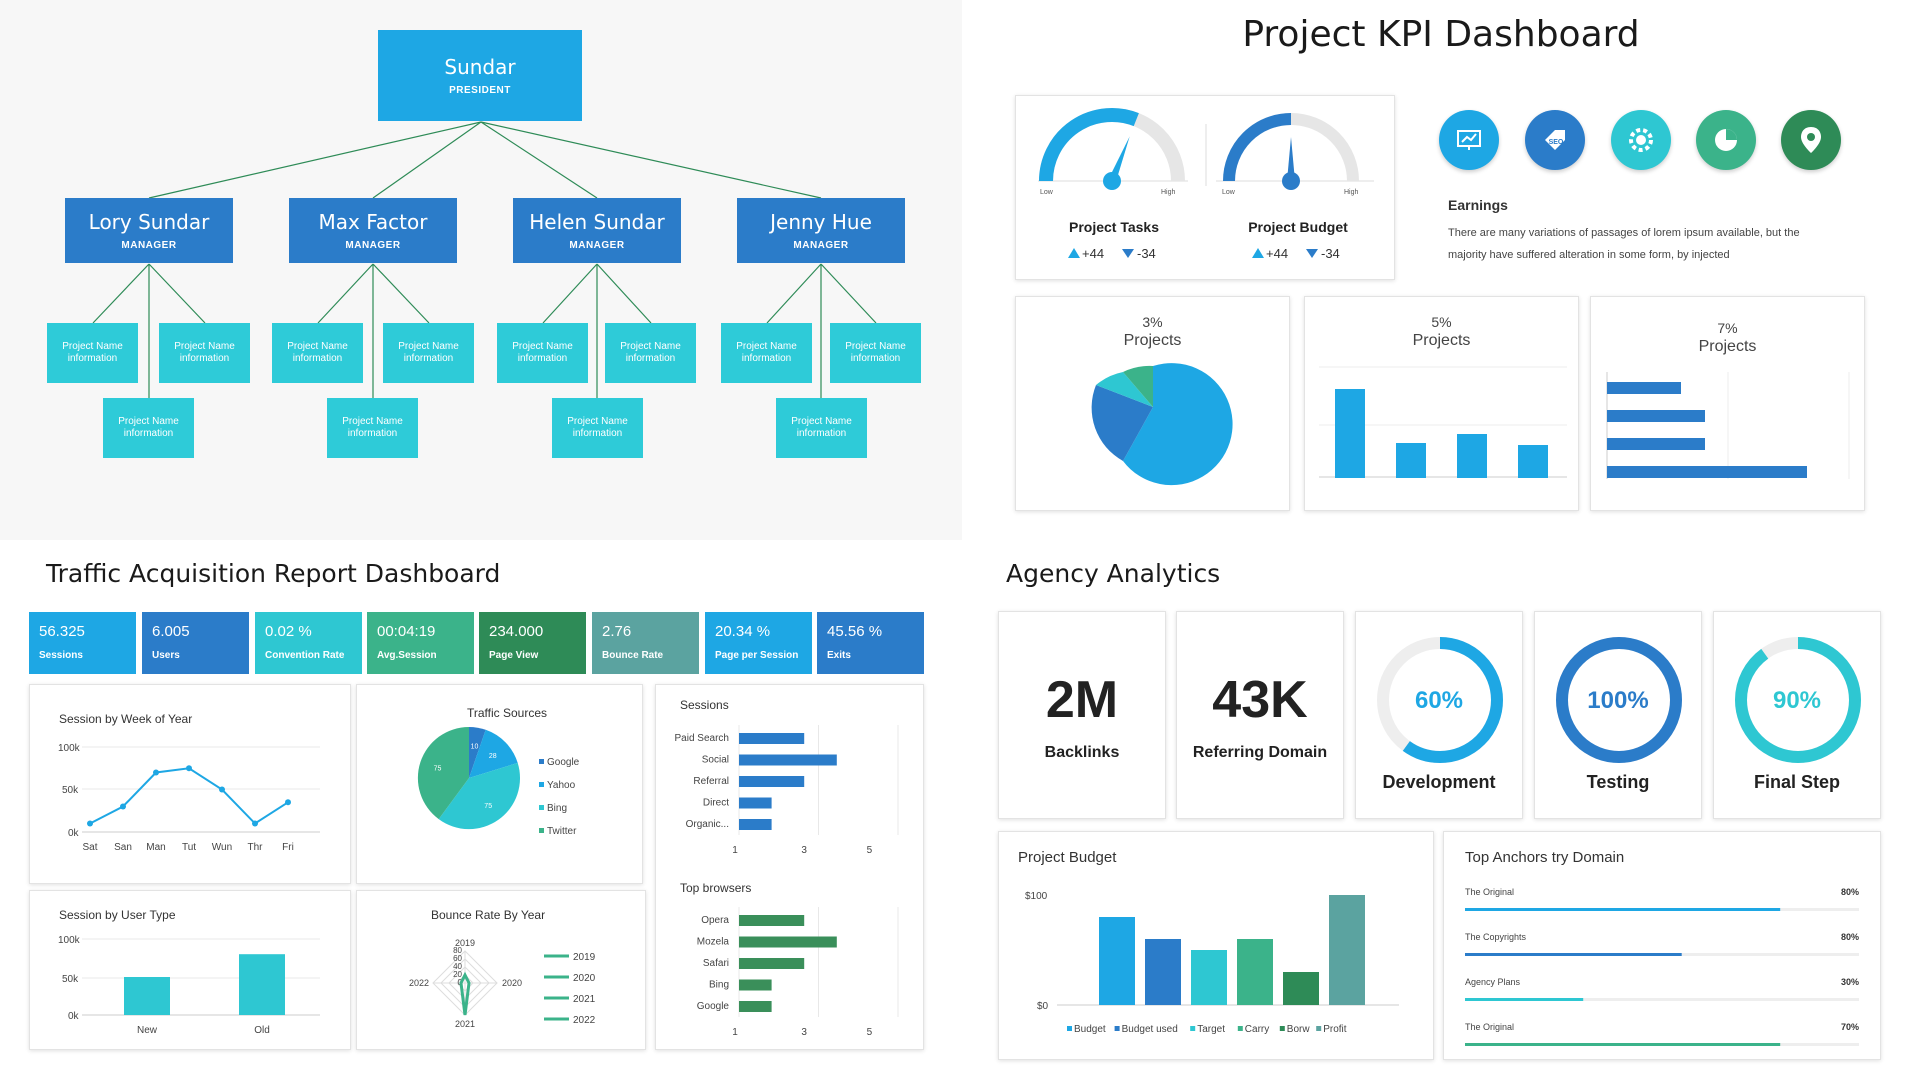 The width and height of the screenshot is (1920, 1080). Describe the element at coordinates (1351, 192) in the screenshot. I see `gauge-high-label: High` at that location.